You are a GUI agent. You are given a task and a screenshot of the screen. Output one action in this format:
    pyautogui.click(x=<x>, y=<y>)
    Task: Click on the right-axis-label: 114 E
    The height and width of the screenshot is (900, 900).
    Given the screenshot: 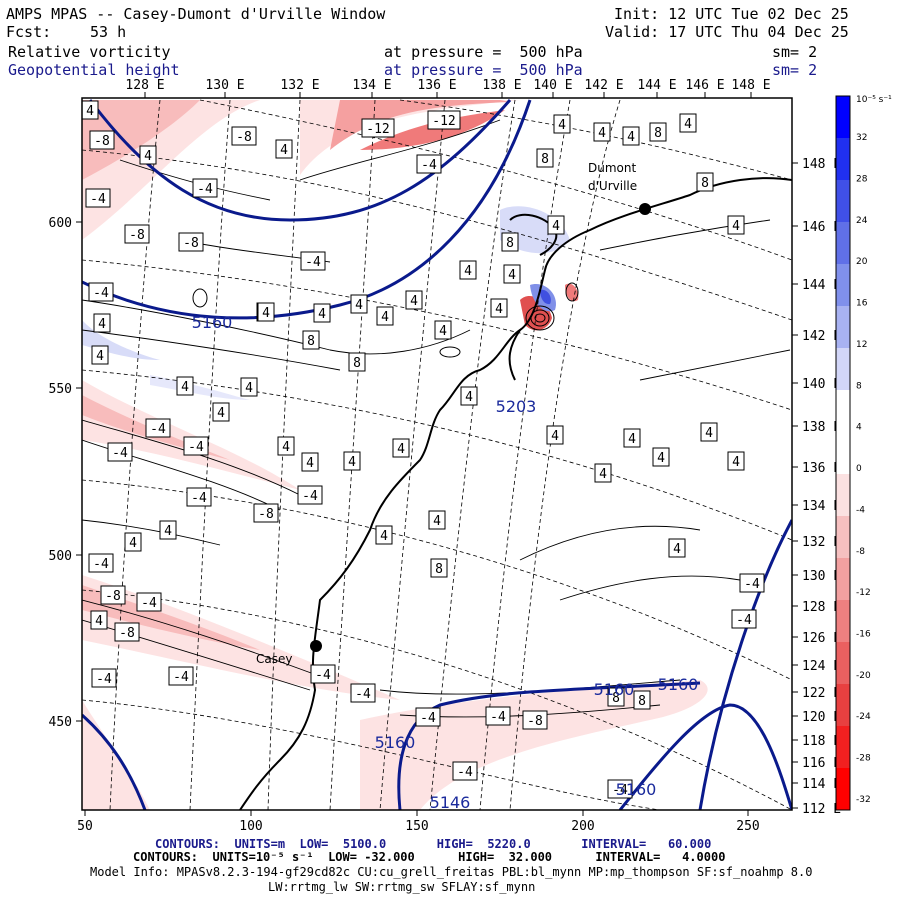 What is the action you would take?
    pyautogui.click(x=821, y=784)
    